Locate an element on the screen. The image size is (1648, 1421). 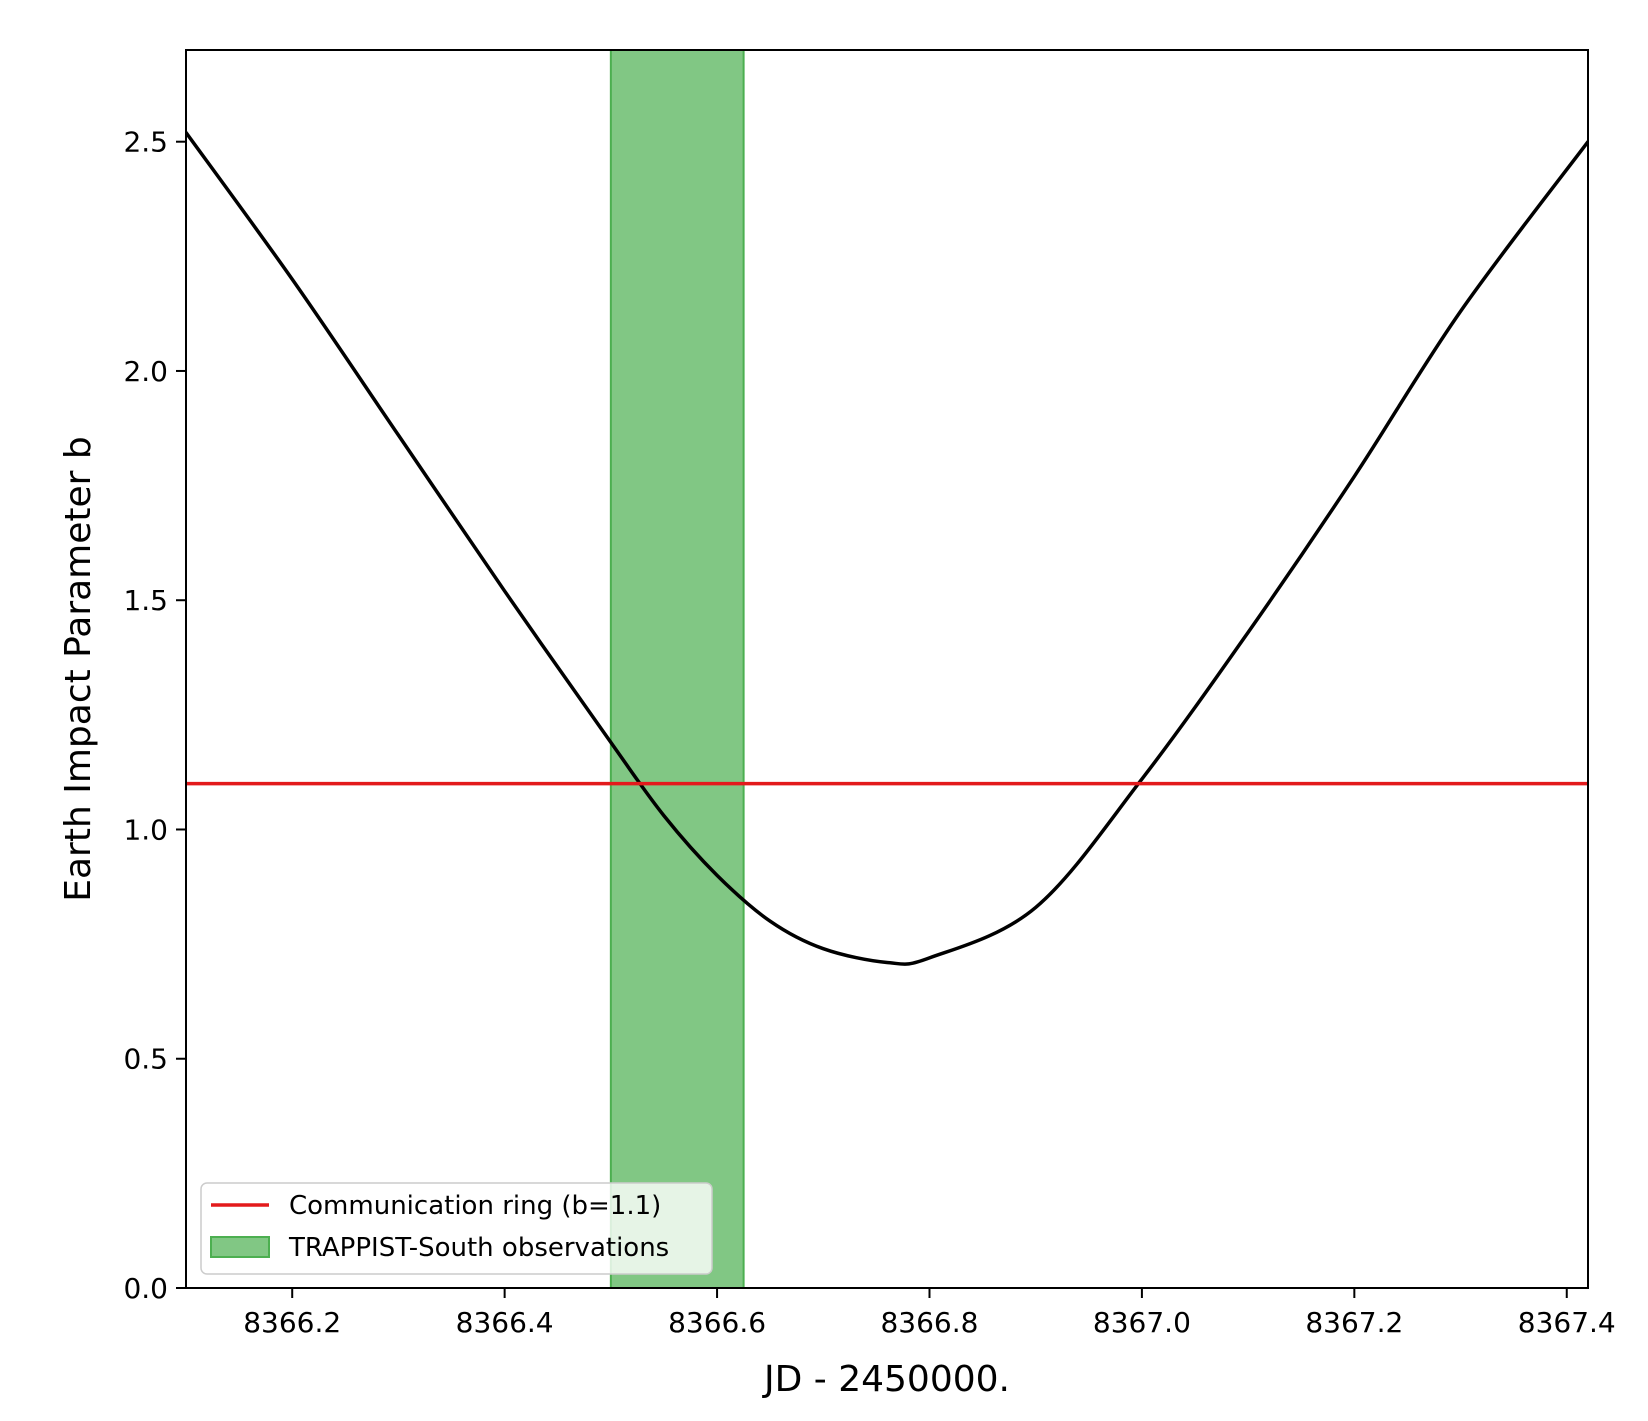
legend-box is located at coordinates (456, 1228).